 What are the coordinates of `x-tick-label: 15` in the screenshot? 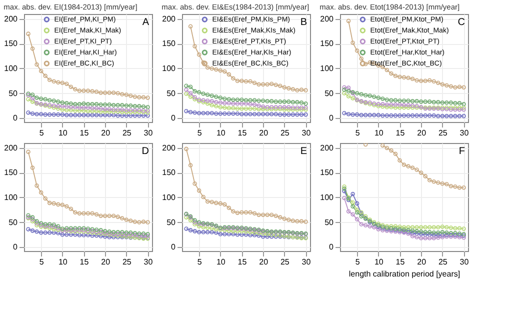 It's located at (243, 262).